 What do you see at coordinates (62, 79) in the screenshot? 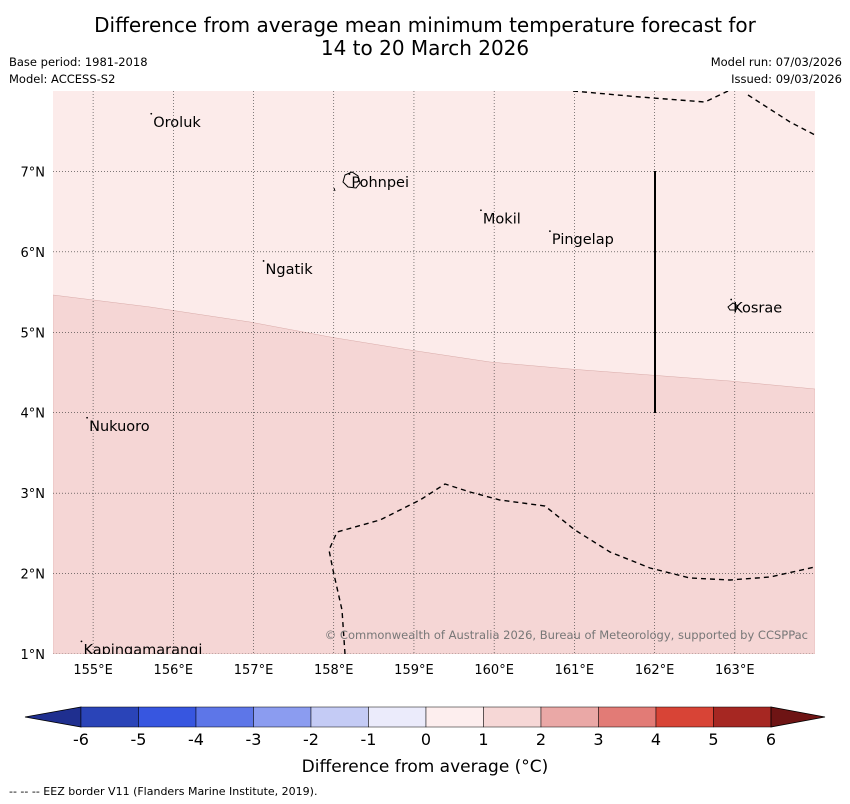
I see `model-name: Model: ACCESS-S2` at bounding box center [62, 79].